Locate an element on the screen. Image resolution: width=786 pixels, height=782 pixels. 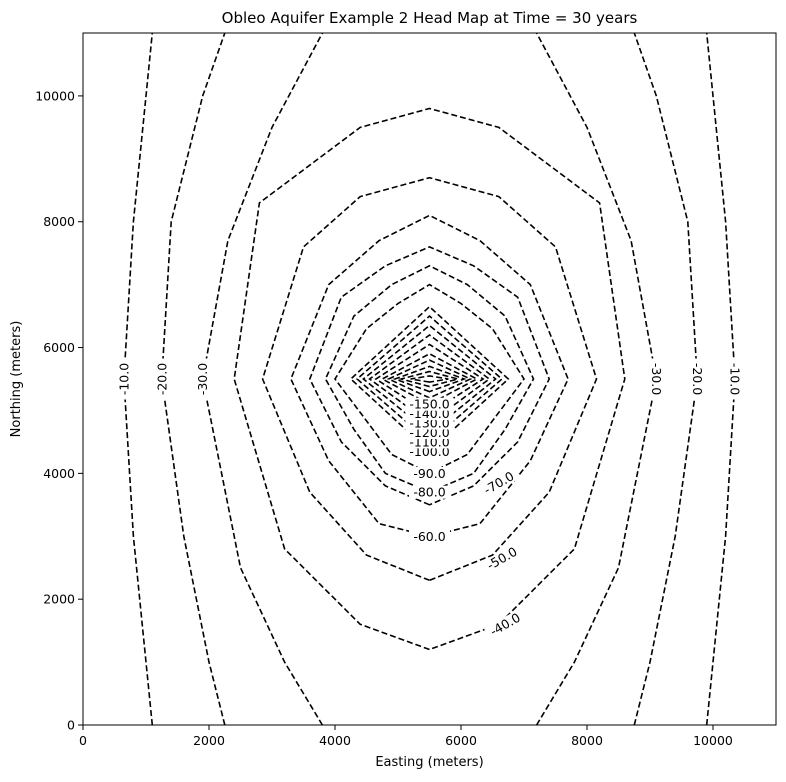
contour-neg150-label: -150.0 is located at coordinates (429, 404).